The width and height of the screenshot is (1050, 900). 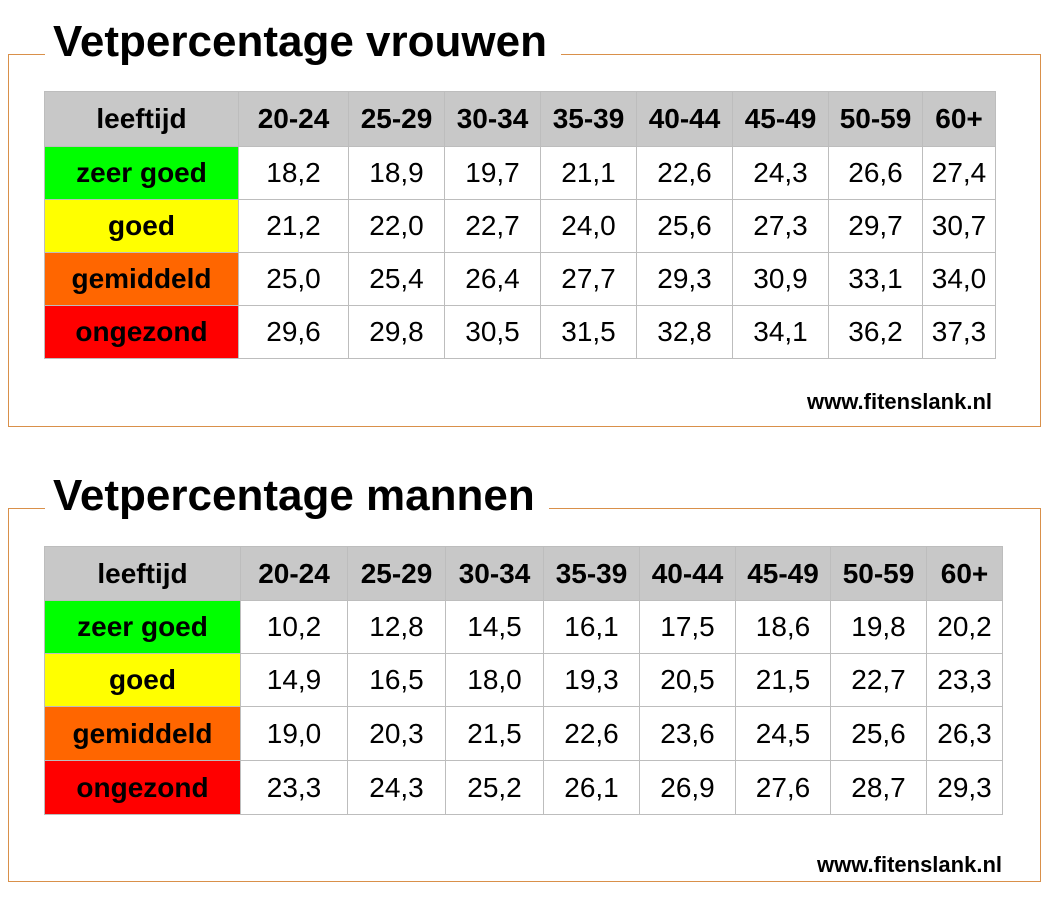 I want to click on table-cell: 19,8, so click(x=878, y=627).